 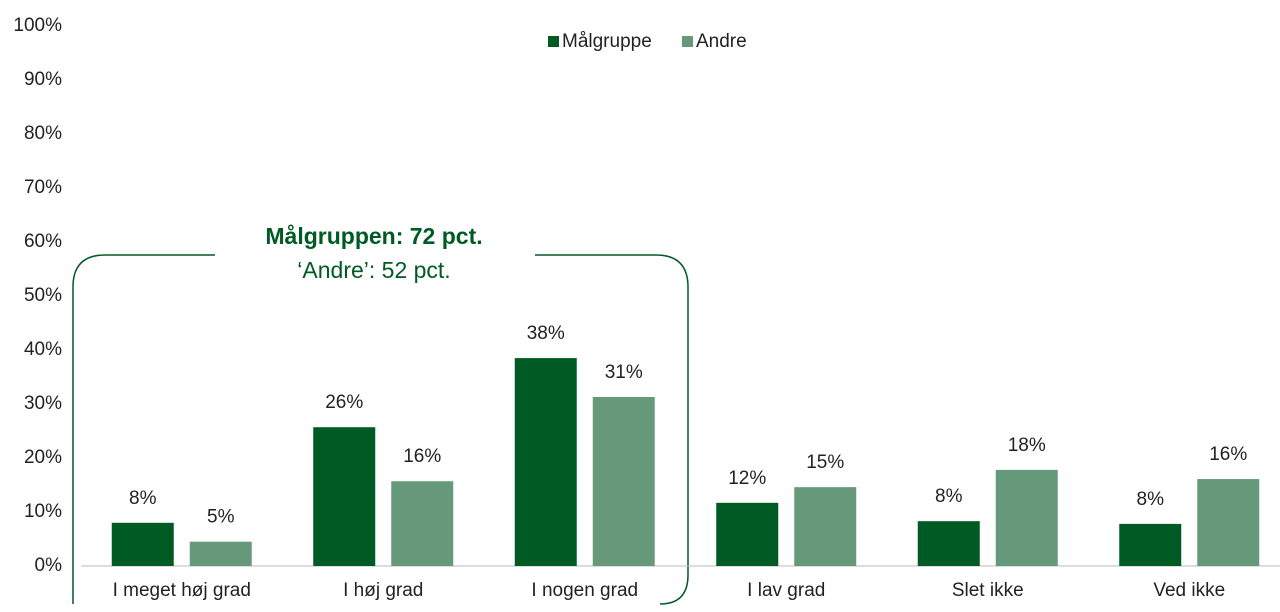 I want to click on value-label: 31%, so click(x=624, y=372).